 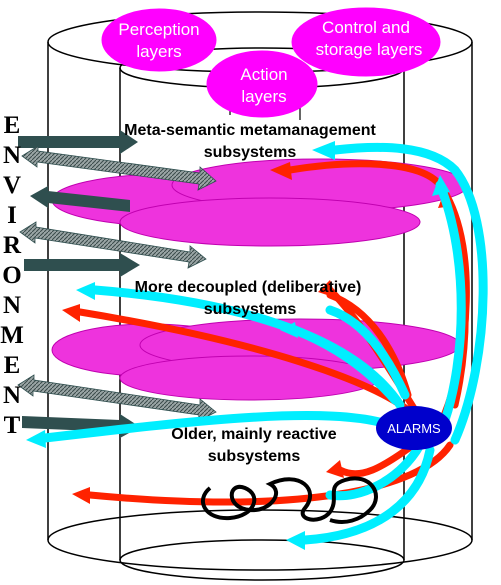 What do you see at coordinates (159, 40) in the screenshot?
I see `perception-layers-oval: Perception layers` at bounding box center [159, 40].